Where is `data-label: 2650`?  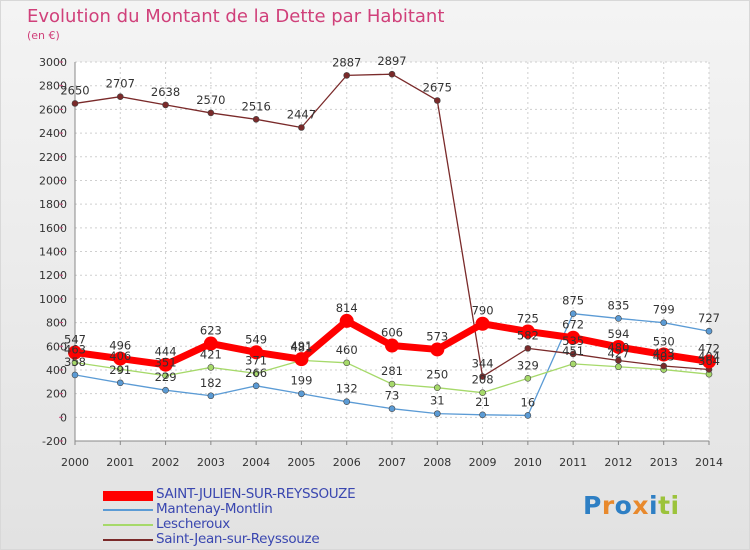
data-label: 2650 is located at coordinates (74, 90).